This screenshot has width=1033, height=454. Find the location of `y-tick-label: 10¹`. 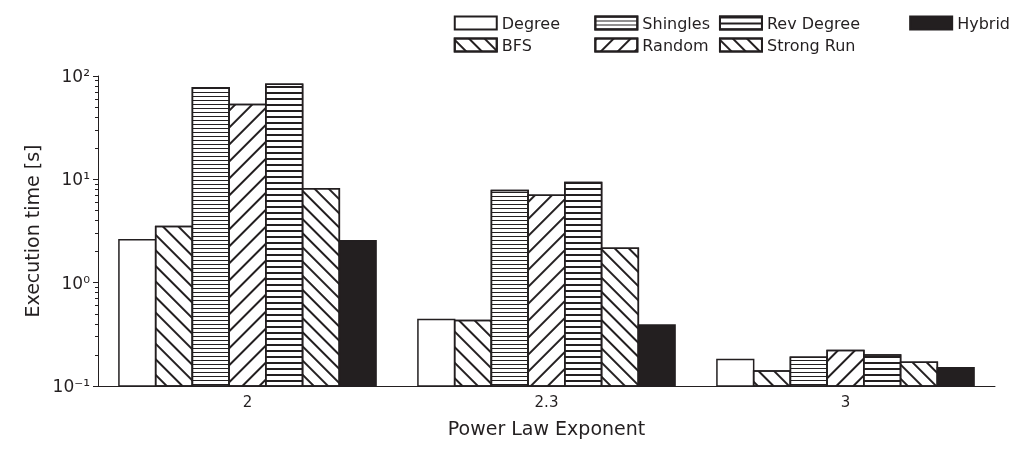

y-tick-label: 10¹ is located at coordinates (75, 179).